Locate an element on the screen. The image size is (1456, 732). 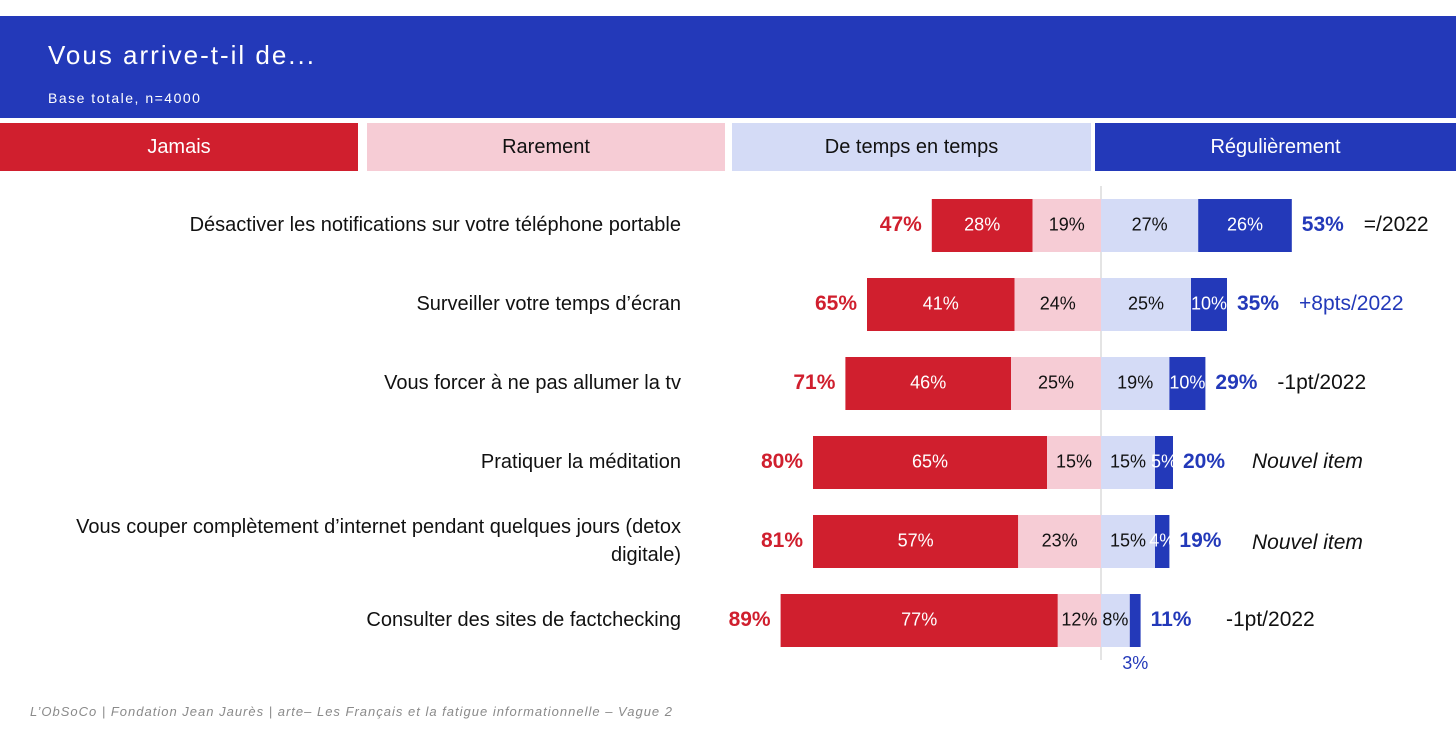
bar-label-regulierement: 5% is located at coordinates (1164, 461).